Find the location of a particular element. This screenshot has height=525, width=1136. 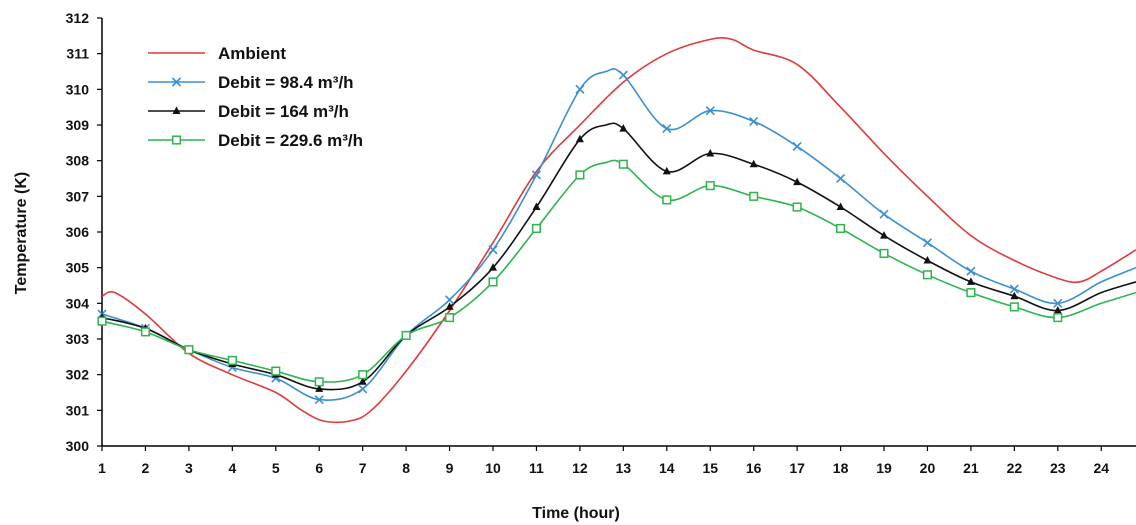

y-tick-label: 310 is located at coordinates (78, 89).